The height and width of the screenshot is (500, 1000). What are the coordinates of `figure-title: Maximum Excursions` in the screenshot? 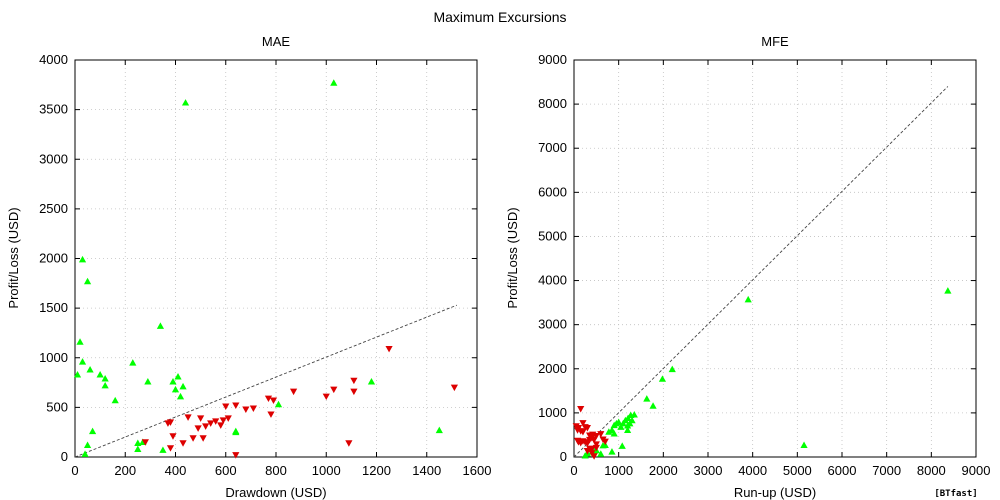 It's located at (499, 17).